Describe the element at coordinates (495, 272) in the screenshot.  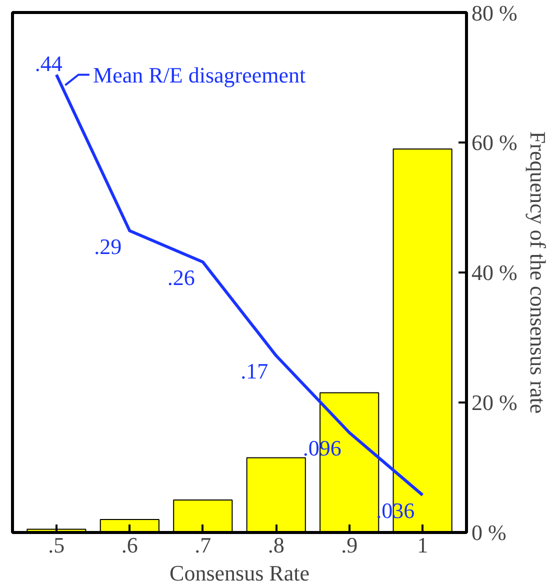
I see `y-tick-label: 40 %` at that location.